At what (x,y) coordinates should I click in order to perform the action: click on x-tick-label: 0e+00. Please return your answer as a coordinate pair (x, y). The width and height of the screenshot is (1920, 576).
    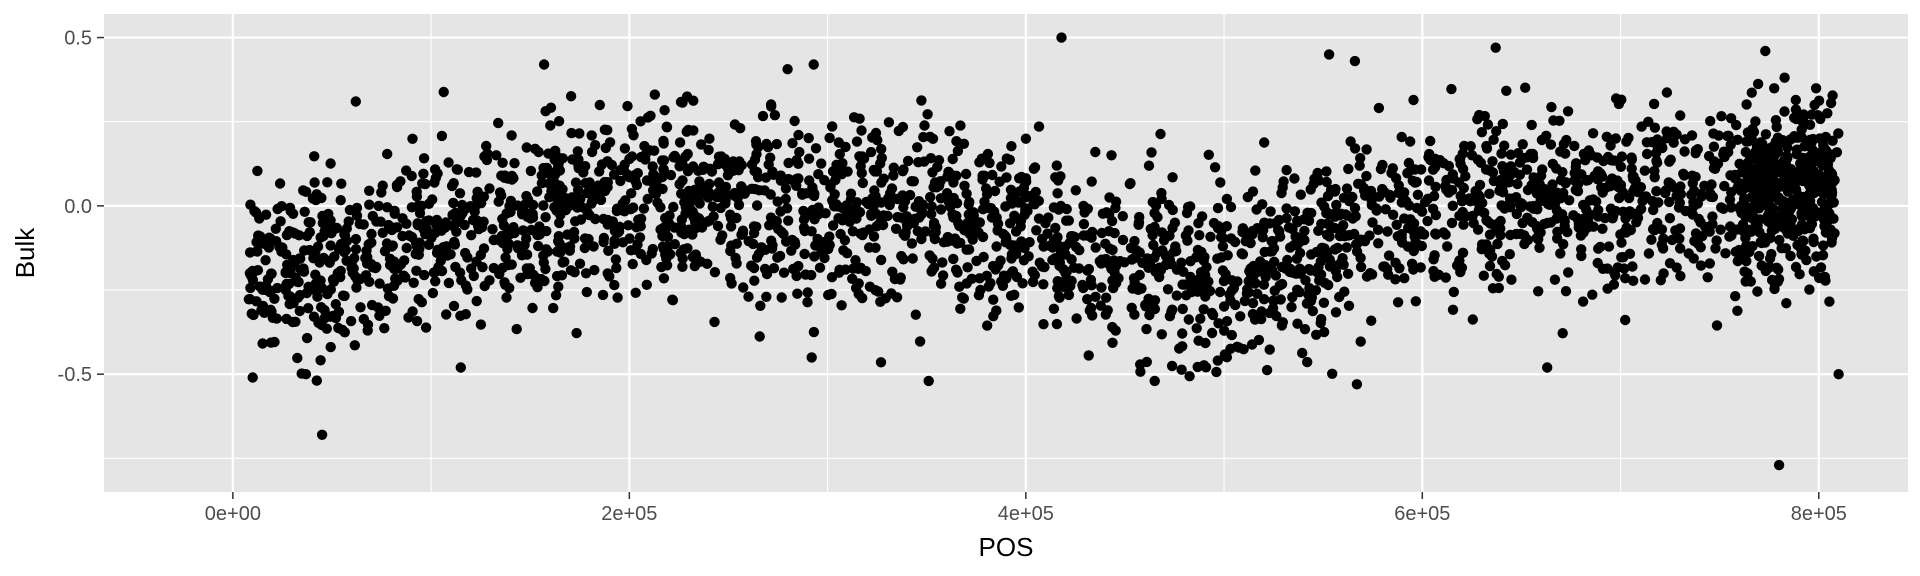
    Looking at the image, I should click on (233, 514).